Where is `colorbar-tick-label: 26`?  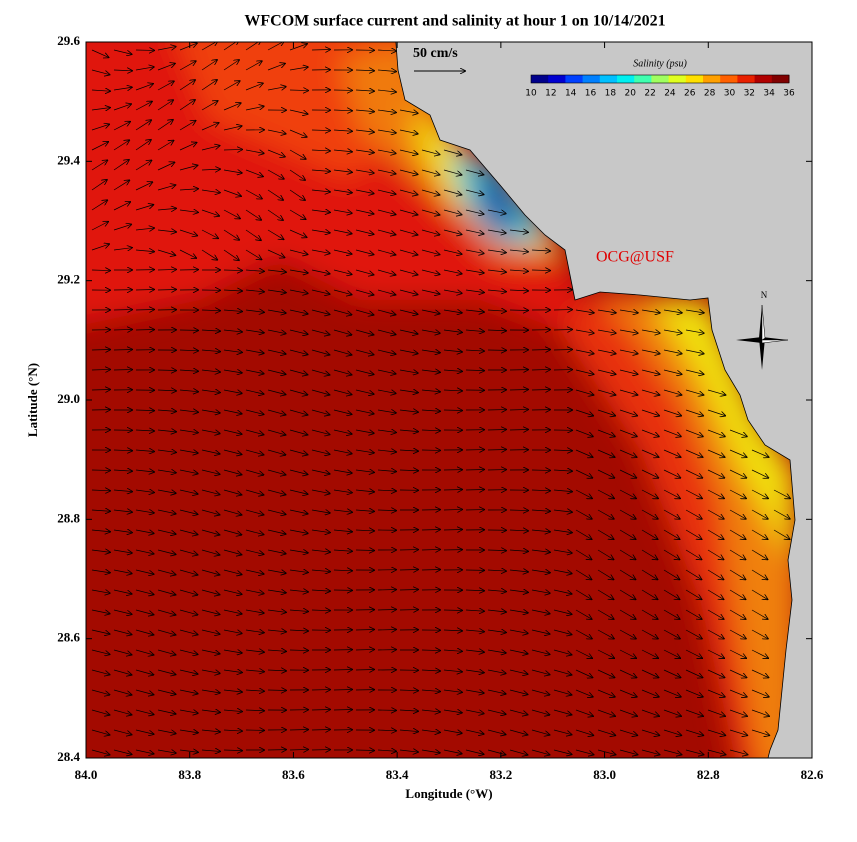
colorbar-tick-label: 26 is located at coordinates (690, 94).